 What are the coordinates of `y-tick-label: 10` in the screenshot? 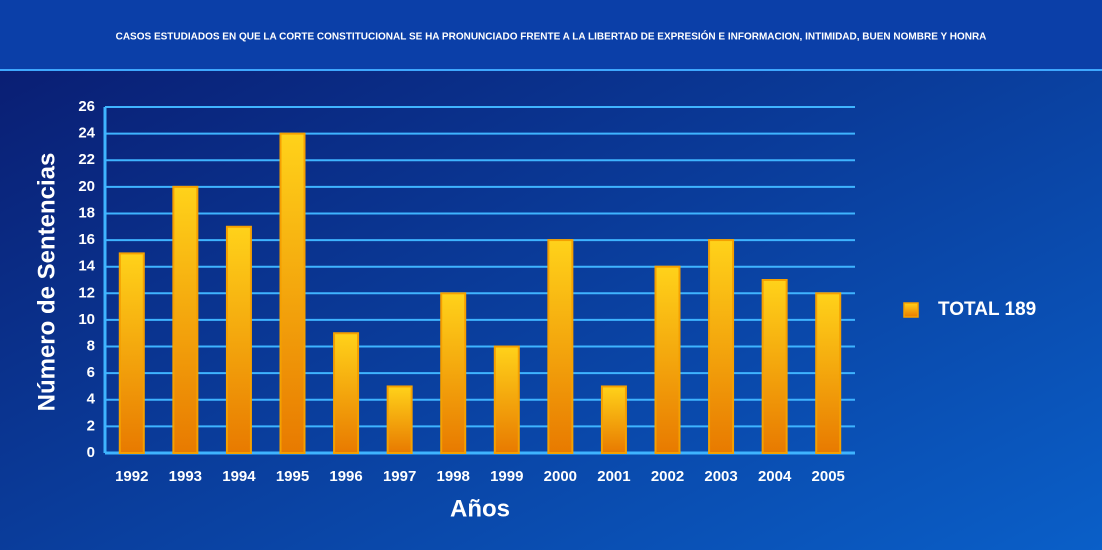 It's located at (86, 319).